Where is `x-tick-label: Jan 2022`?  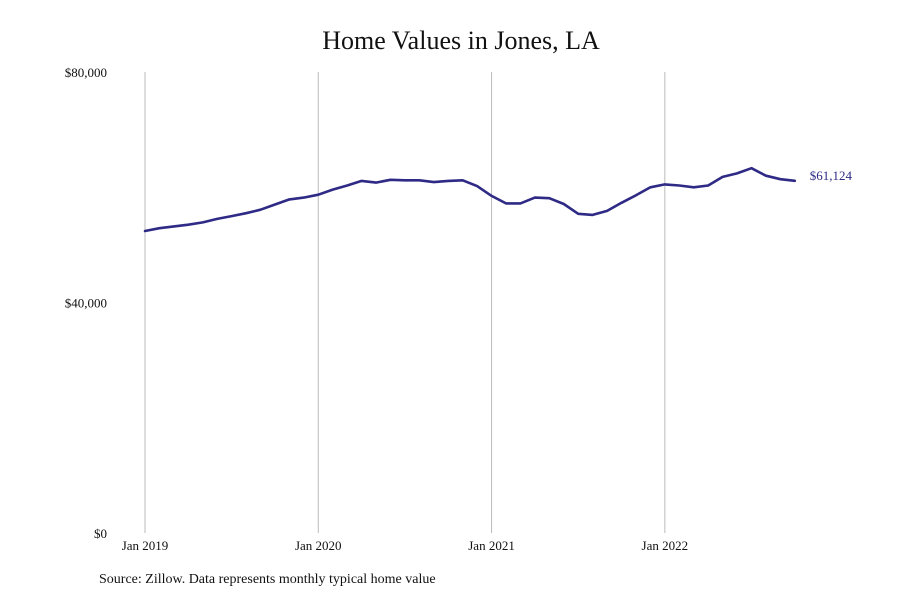 x-tick-label: Jan 2022 is located at coordinates (665, 545).